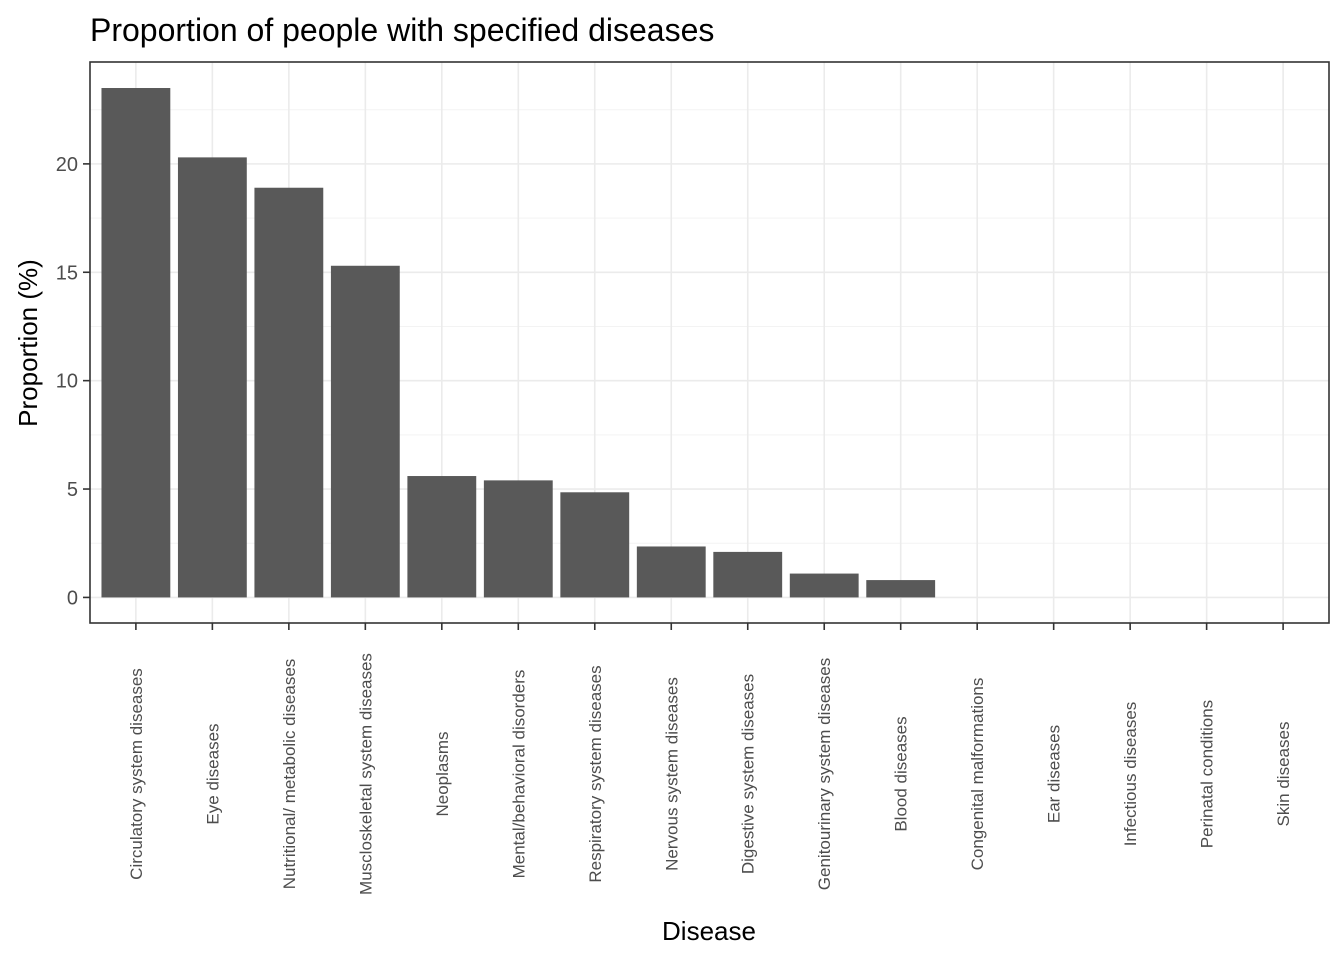 The width and height of the screenshot is (1344, 960). Describe the element at coordinates (67, 165) in the screenshot. I see `y-tick-label: 20` at that location.